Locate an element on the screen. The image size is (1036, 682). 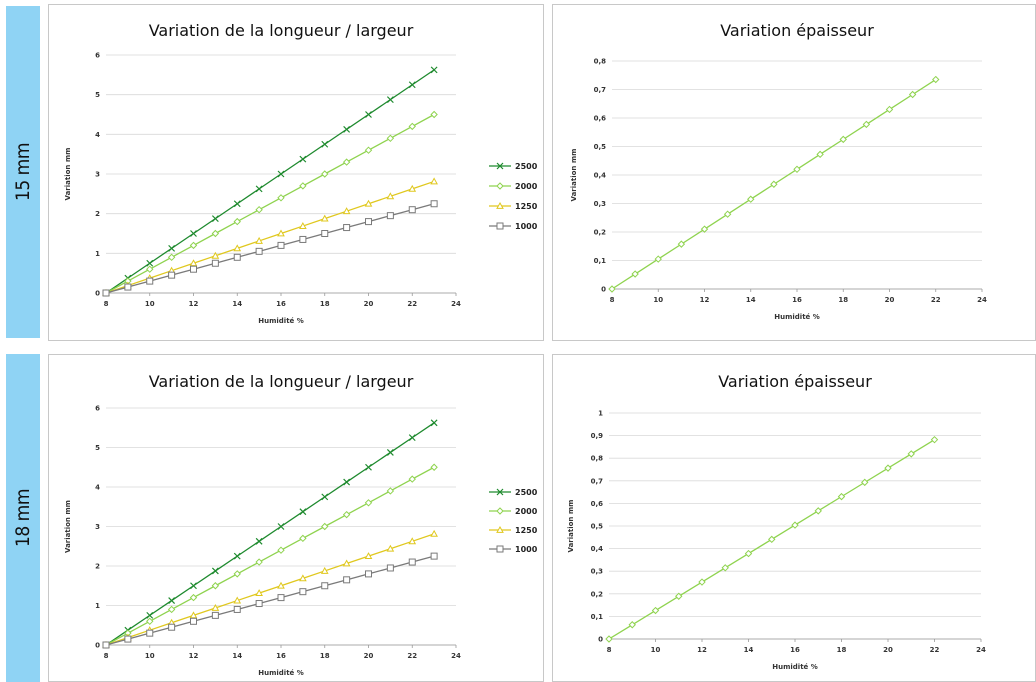
series-thickness is located at coordinates (772, 539).